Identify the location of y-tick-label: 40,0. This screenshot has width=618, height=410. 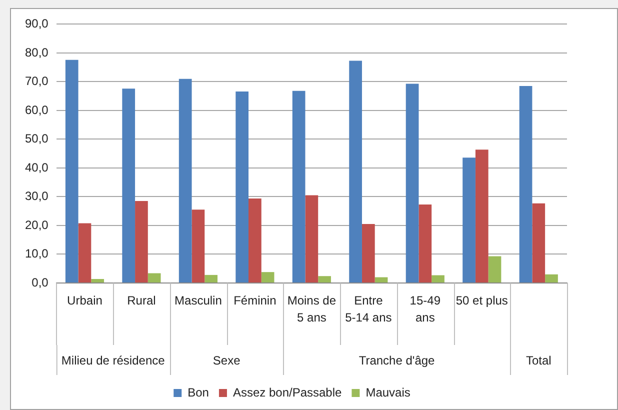
(36, 167).